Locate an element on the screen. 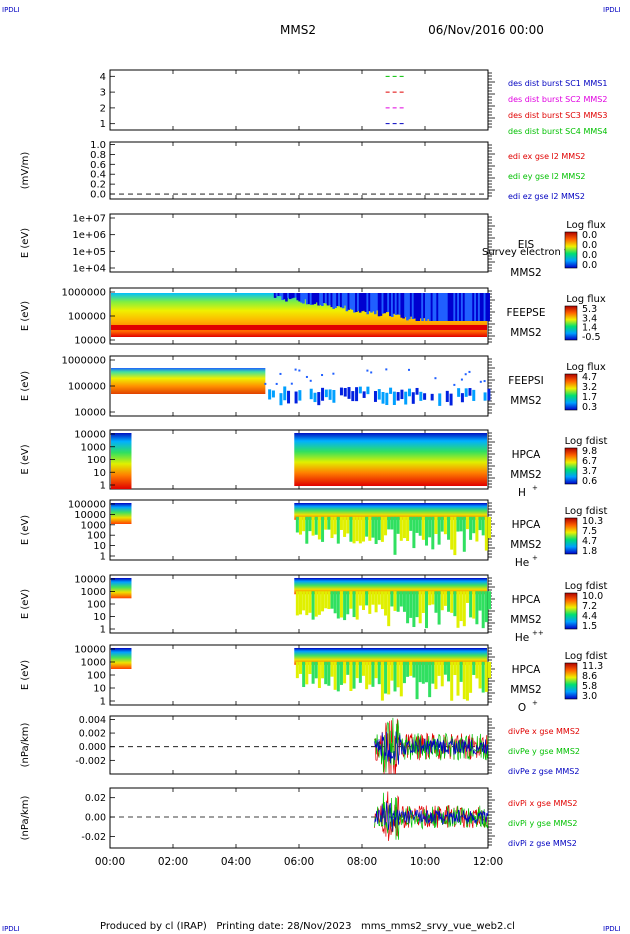 The height and width of the screenshot is (934, 630). eis-colorbar-tick: 0.0 is located at coordinates (589, 245).